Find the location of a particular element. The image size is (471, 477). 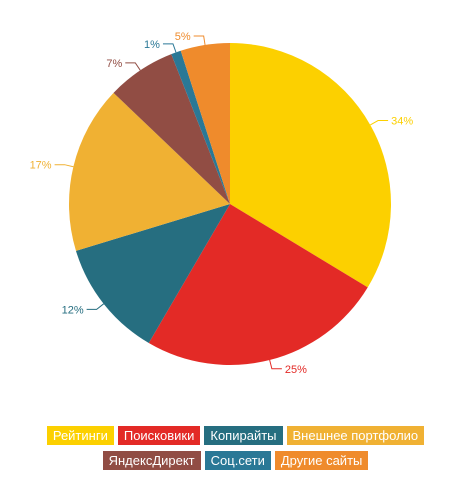

percent-label-5: 1% is located at coordinates (152, 45).